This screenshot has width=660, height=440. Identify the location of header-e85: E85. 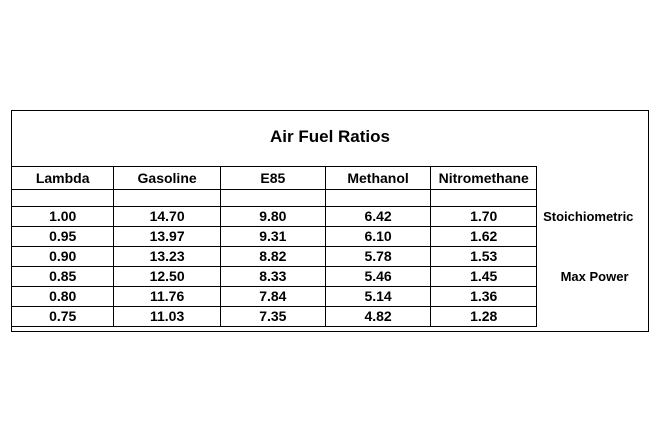
(272, 178).